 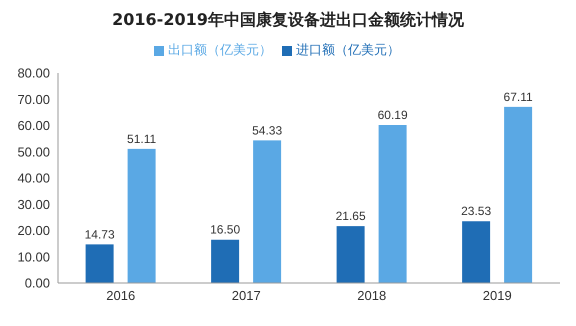 I want to click on y-tick-label: 70.00, so click(x=33, y=99).